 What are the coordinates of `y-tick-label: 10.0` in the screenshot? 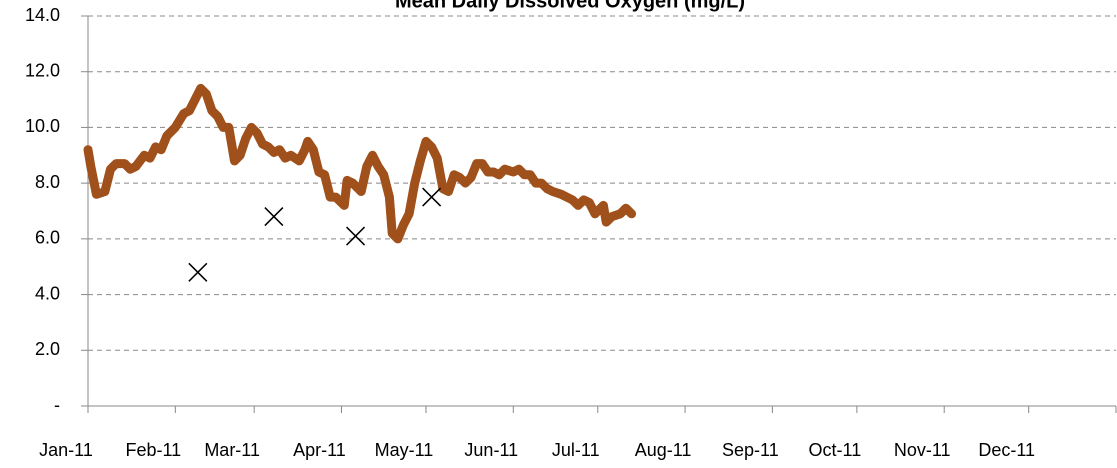 It's located at (42, 126).